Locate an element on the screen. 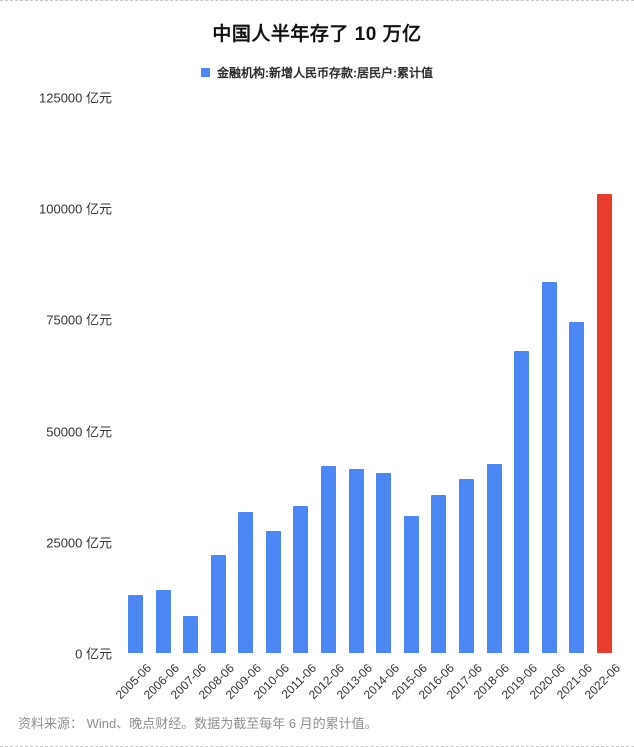  x-tick-slot: 2016-06 is located at coordinates (436, 681).